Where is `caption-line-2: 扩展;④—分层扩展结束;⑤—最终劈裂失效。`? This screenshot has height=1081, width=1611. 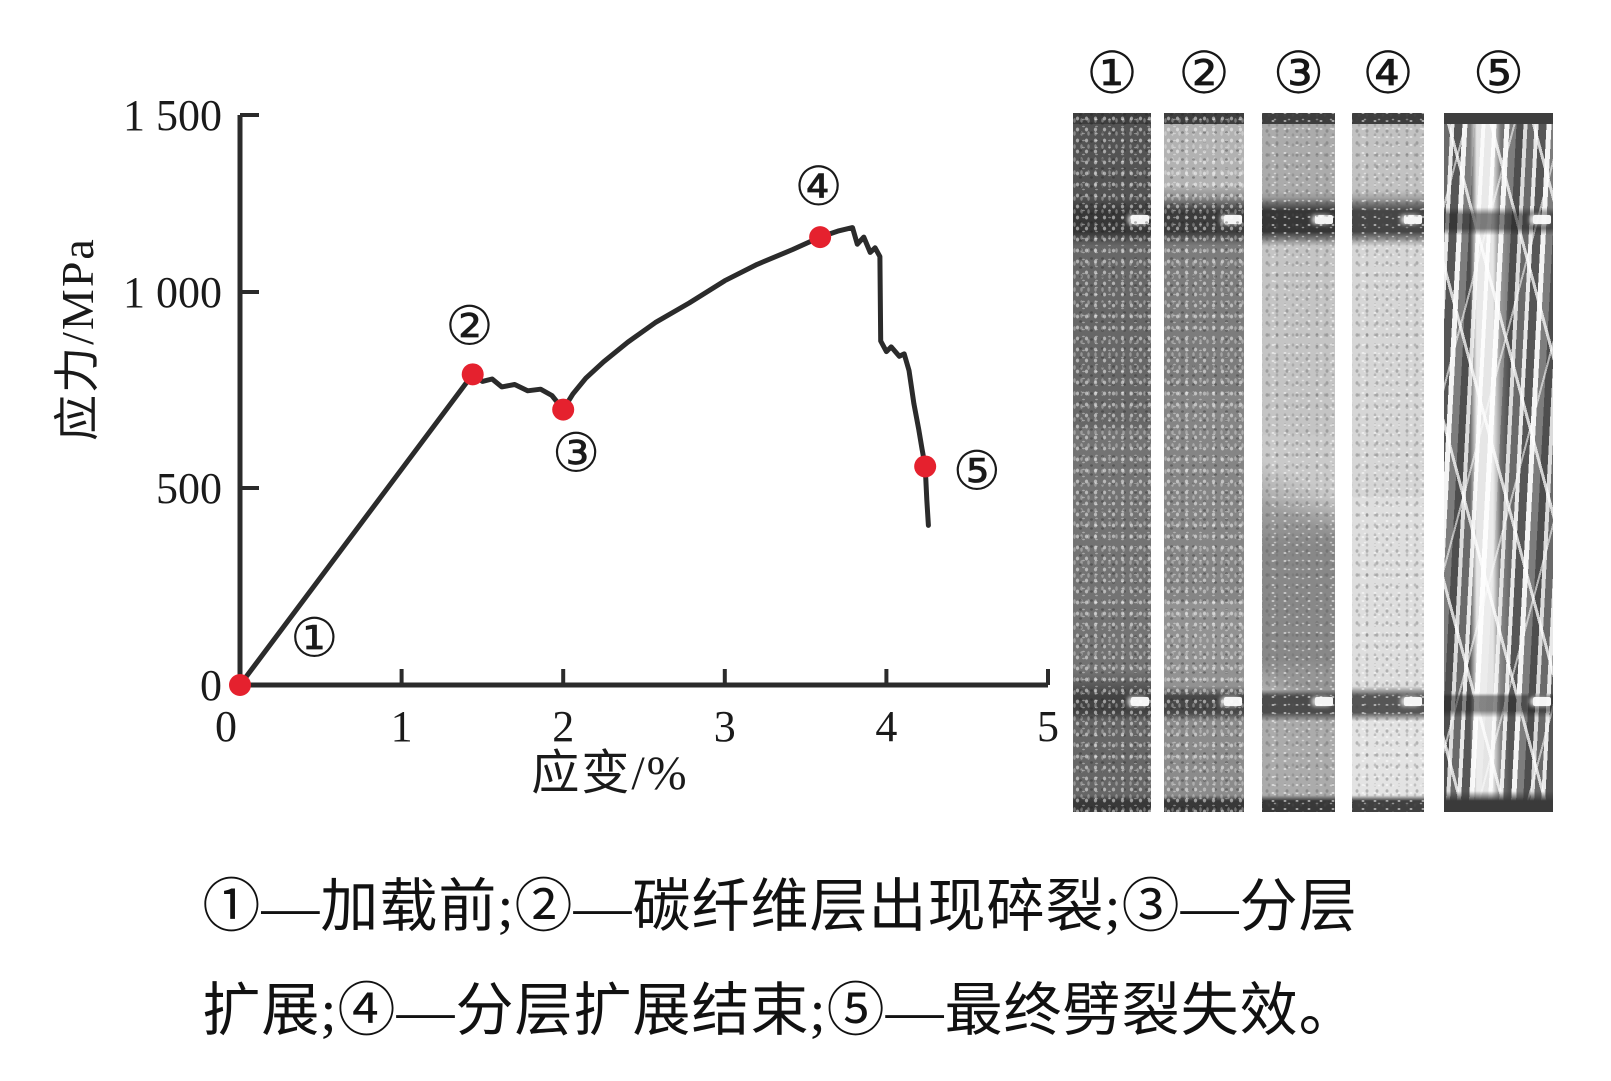 caption-line-2: 扩展;④—分层扩展结束;⑤—最终劈裂失效。 is located at coordinates (780, 1010).